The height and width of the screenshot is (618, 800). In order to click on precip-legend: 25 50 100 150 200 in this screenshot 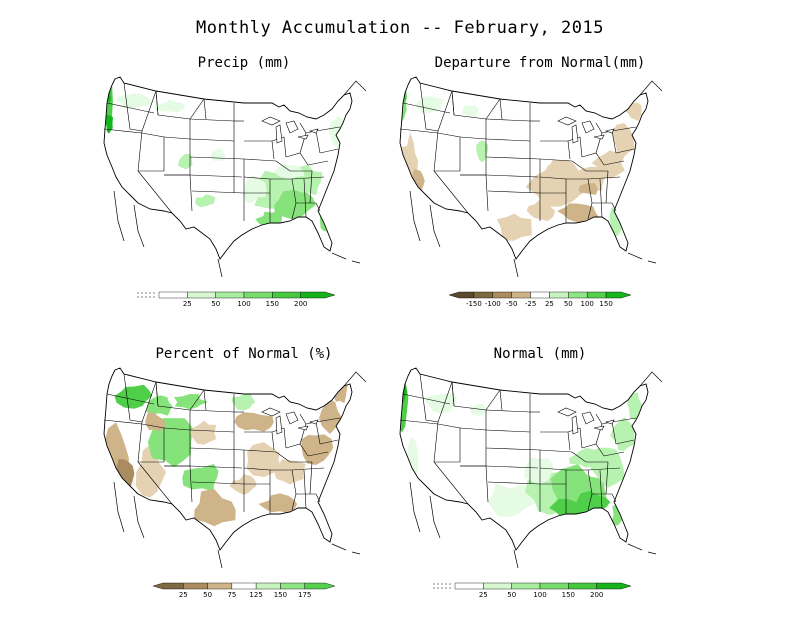, I will do `click(236, 299)`.